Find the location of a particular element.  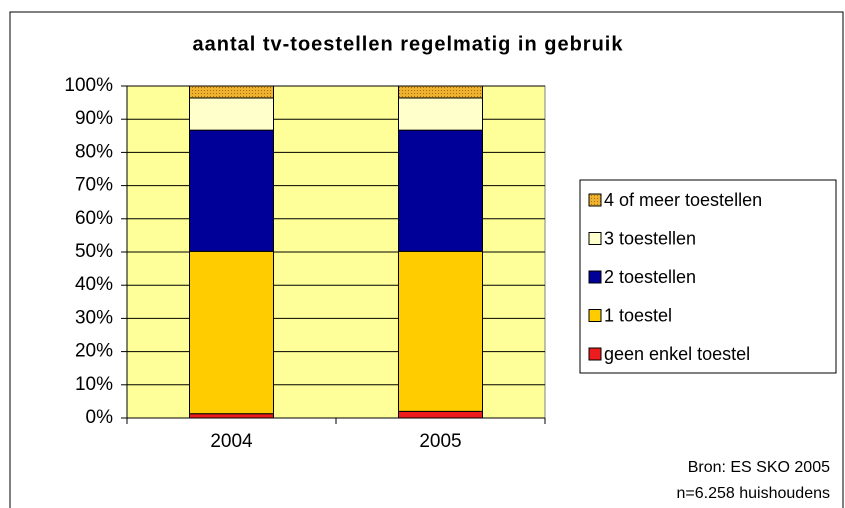

y-tick-label: 100% is located at coordinates (88, 85).